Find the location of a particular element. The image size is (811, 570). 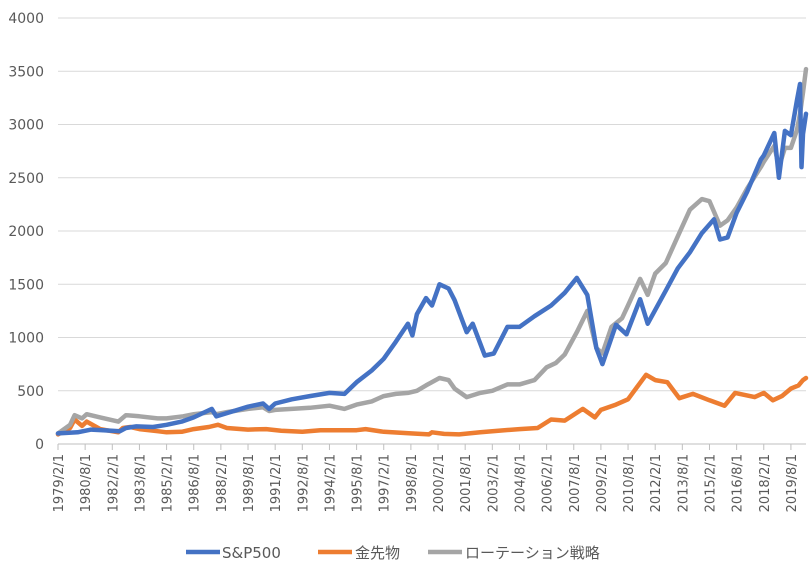

x-tick-label: 1979/2/1 is located at coordinates (59, 483).